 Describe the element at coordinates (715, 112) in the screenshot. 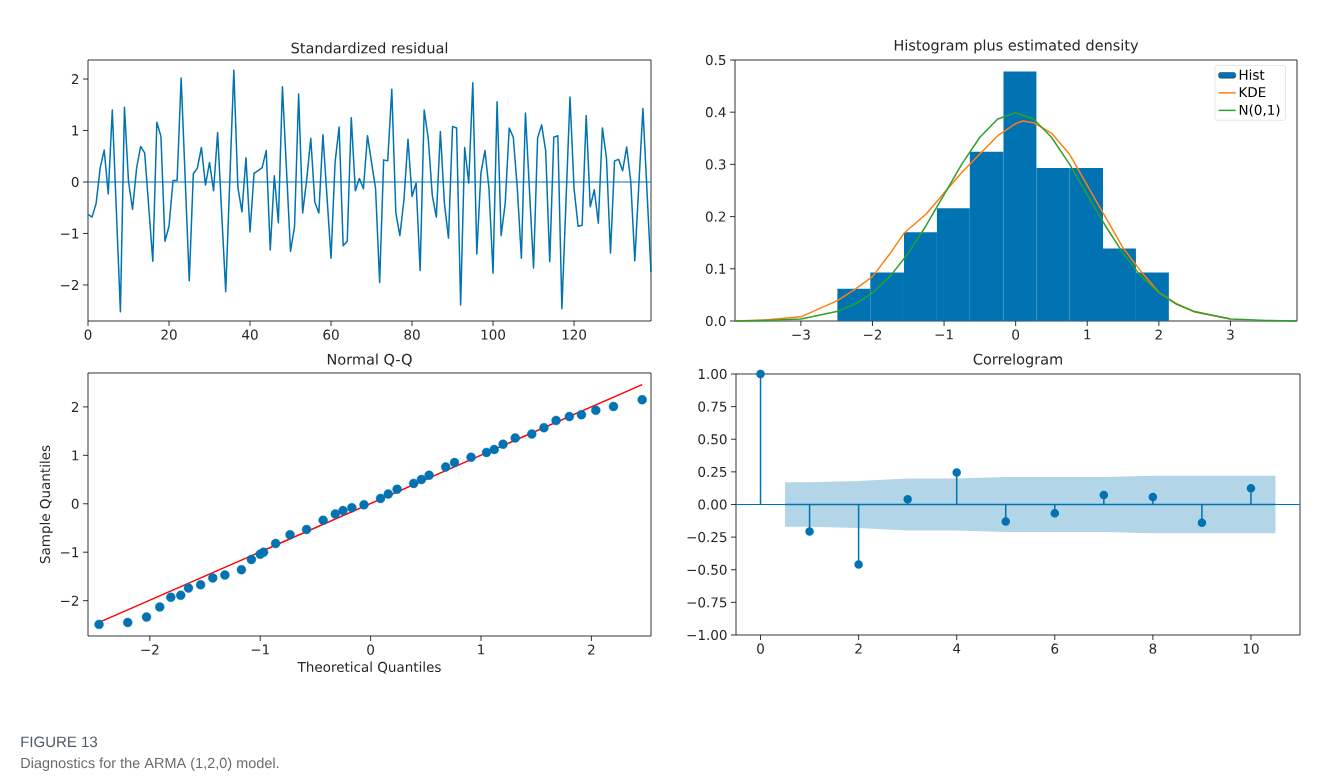

I see `y-tick-label: 0.4` at that location.